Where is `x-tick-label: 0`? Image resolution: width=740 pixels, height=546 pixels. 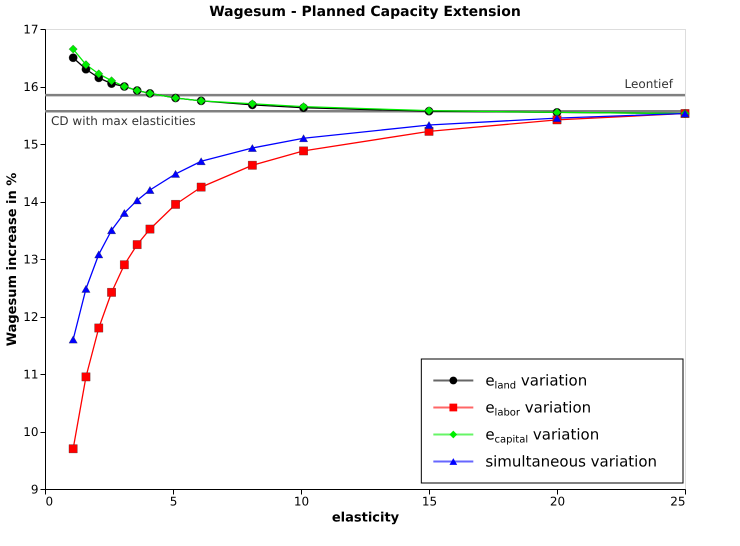
x-tick-label: 0 is located at coordinates (50, 501).